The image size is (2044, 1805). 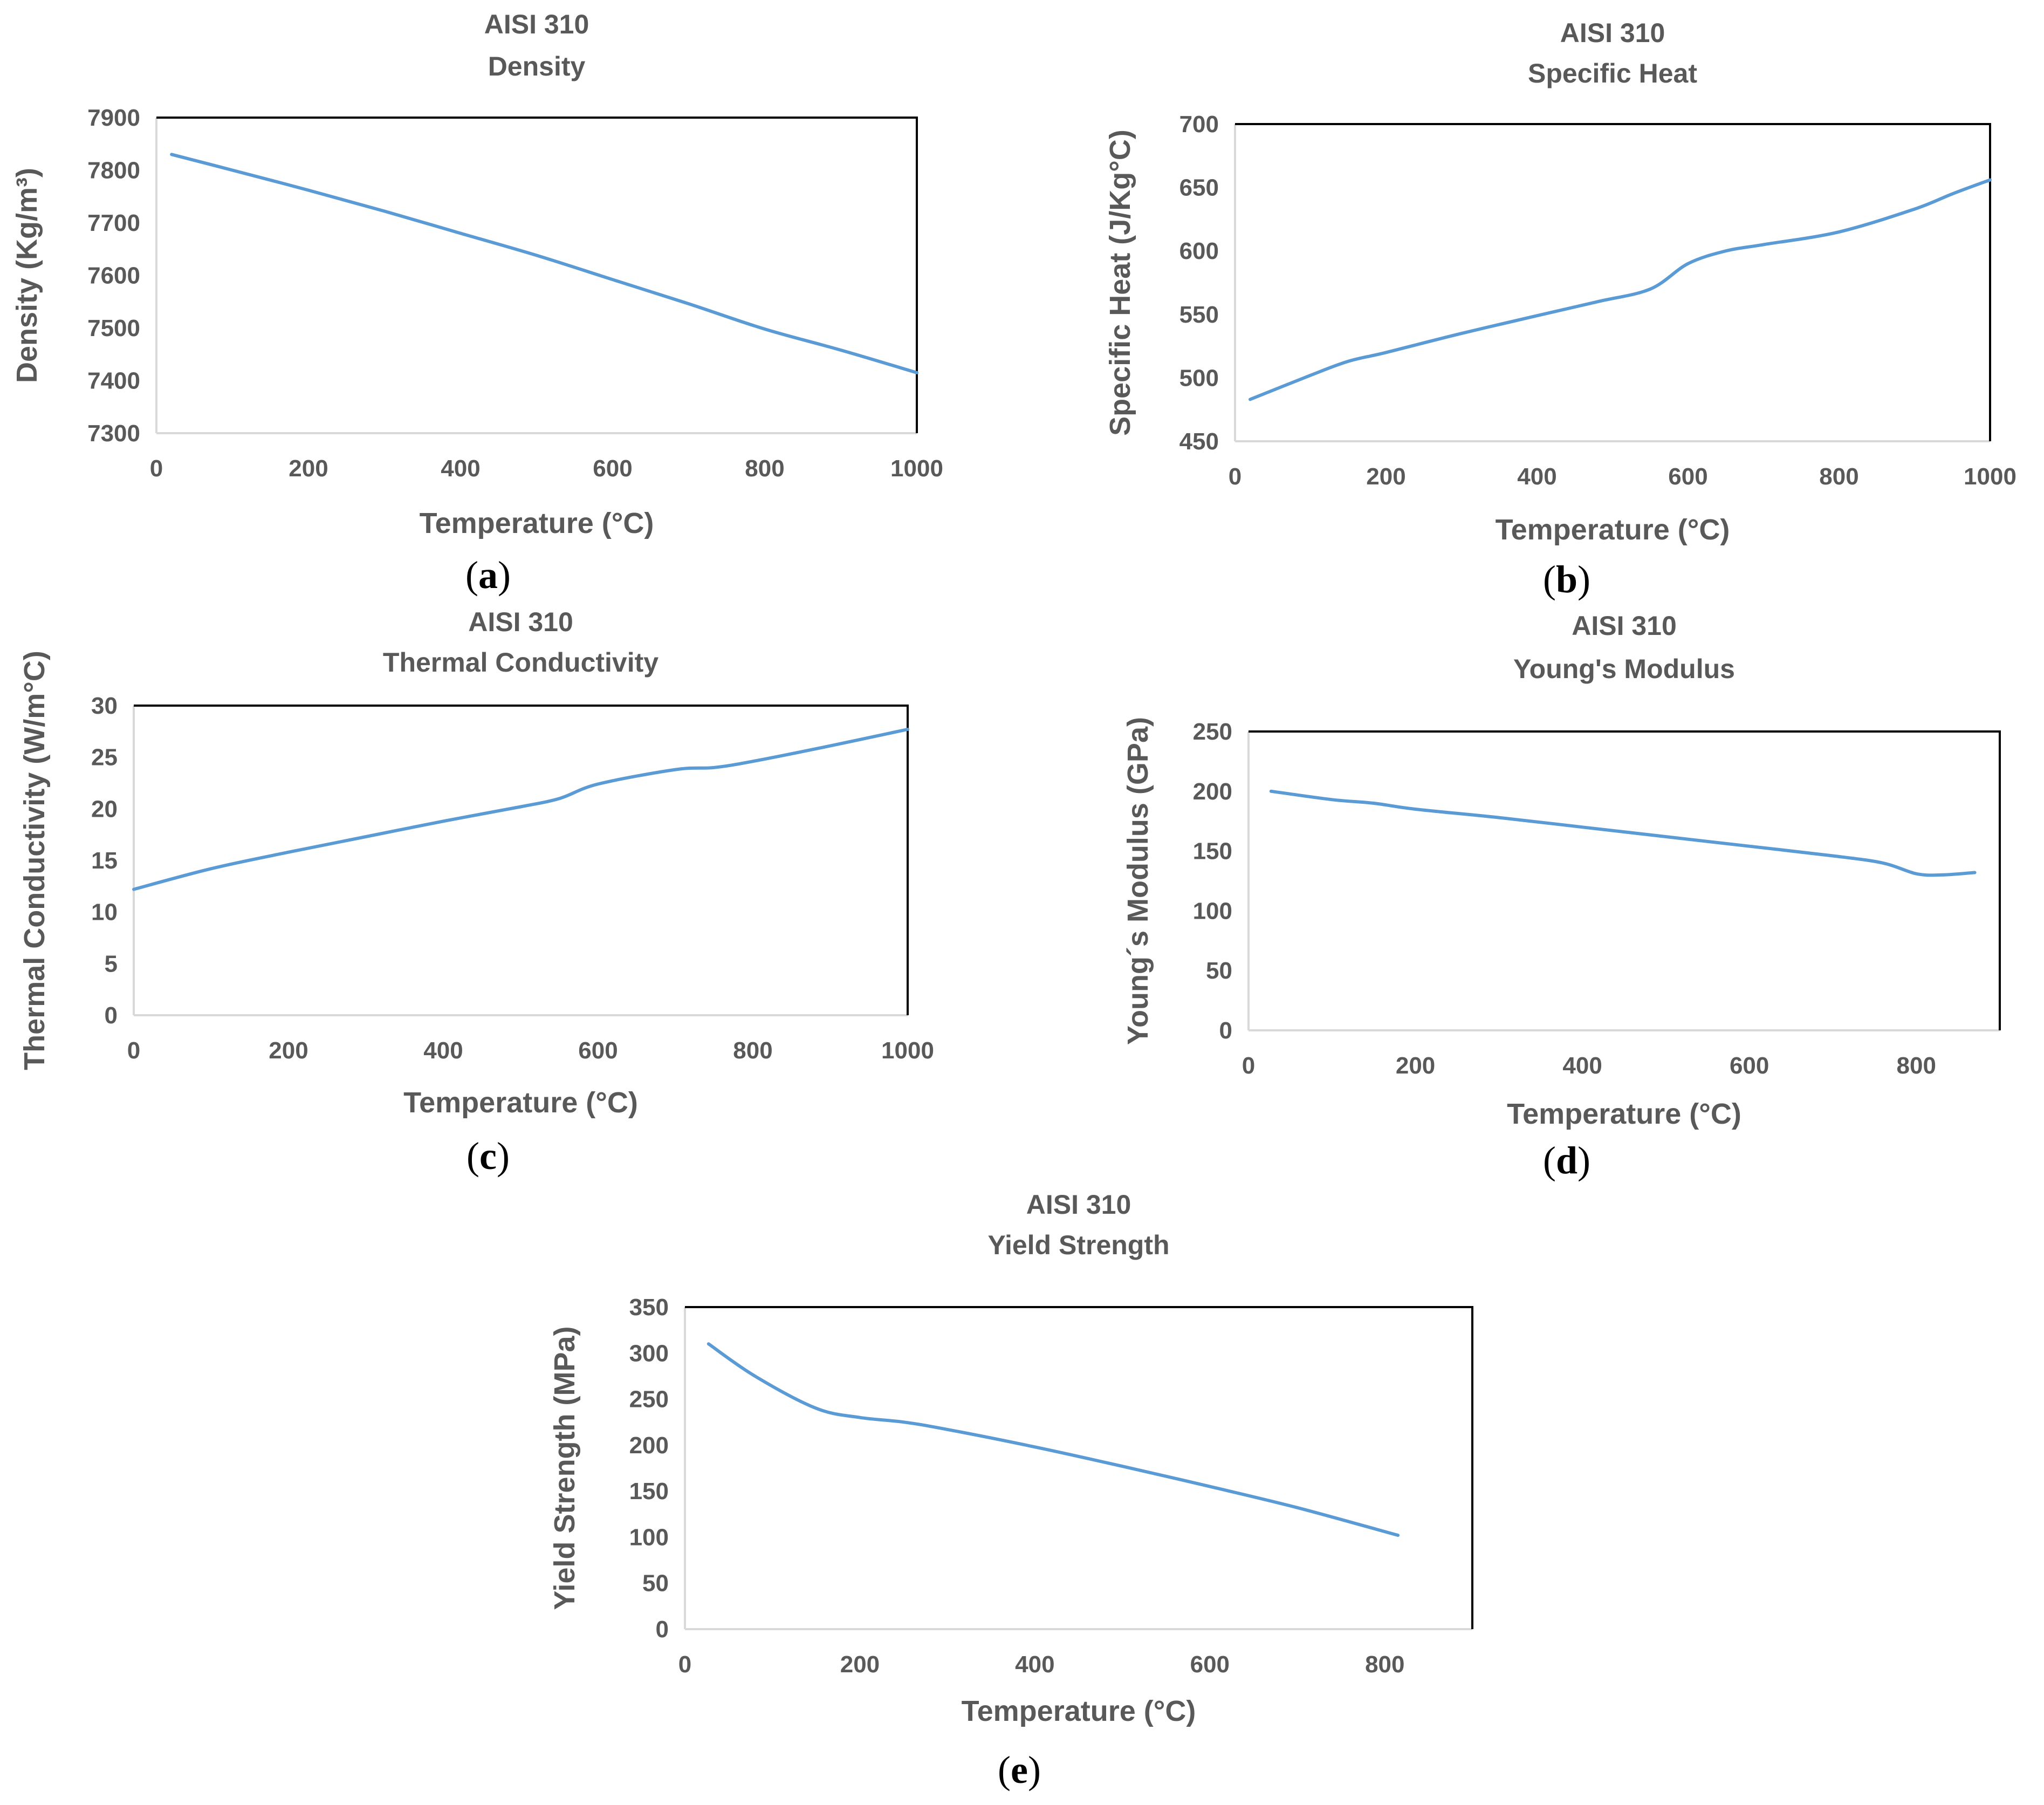 What do you see at coordinates (113, 433) in the screenshot?
I see `y-tick-label: 7300` at bounding box center [113, 433].